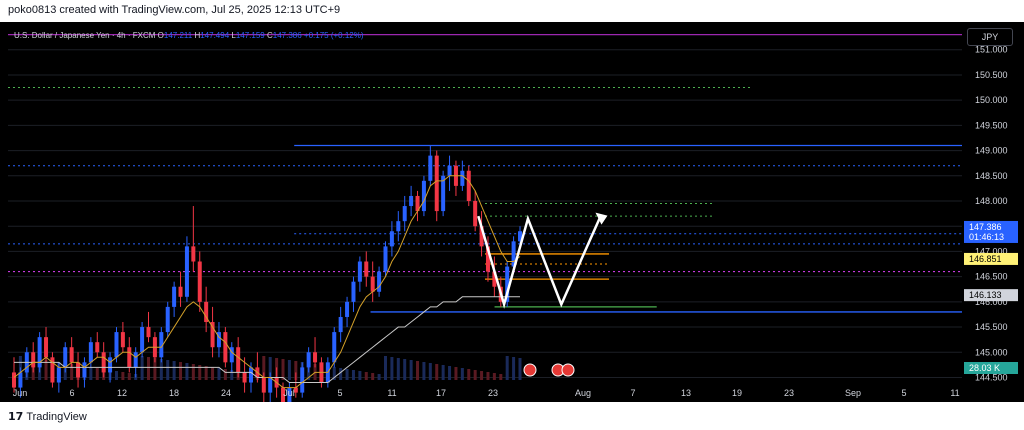  I want to click on projection-zigzag, so click(539, 261).